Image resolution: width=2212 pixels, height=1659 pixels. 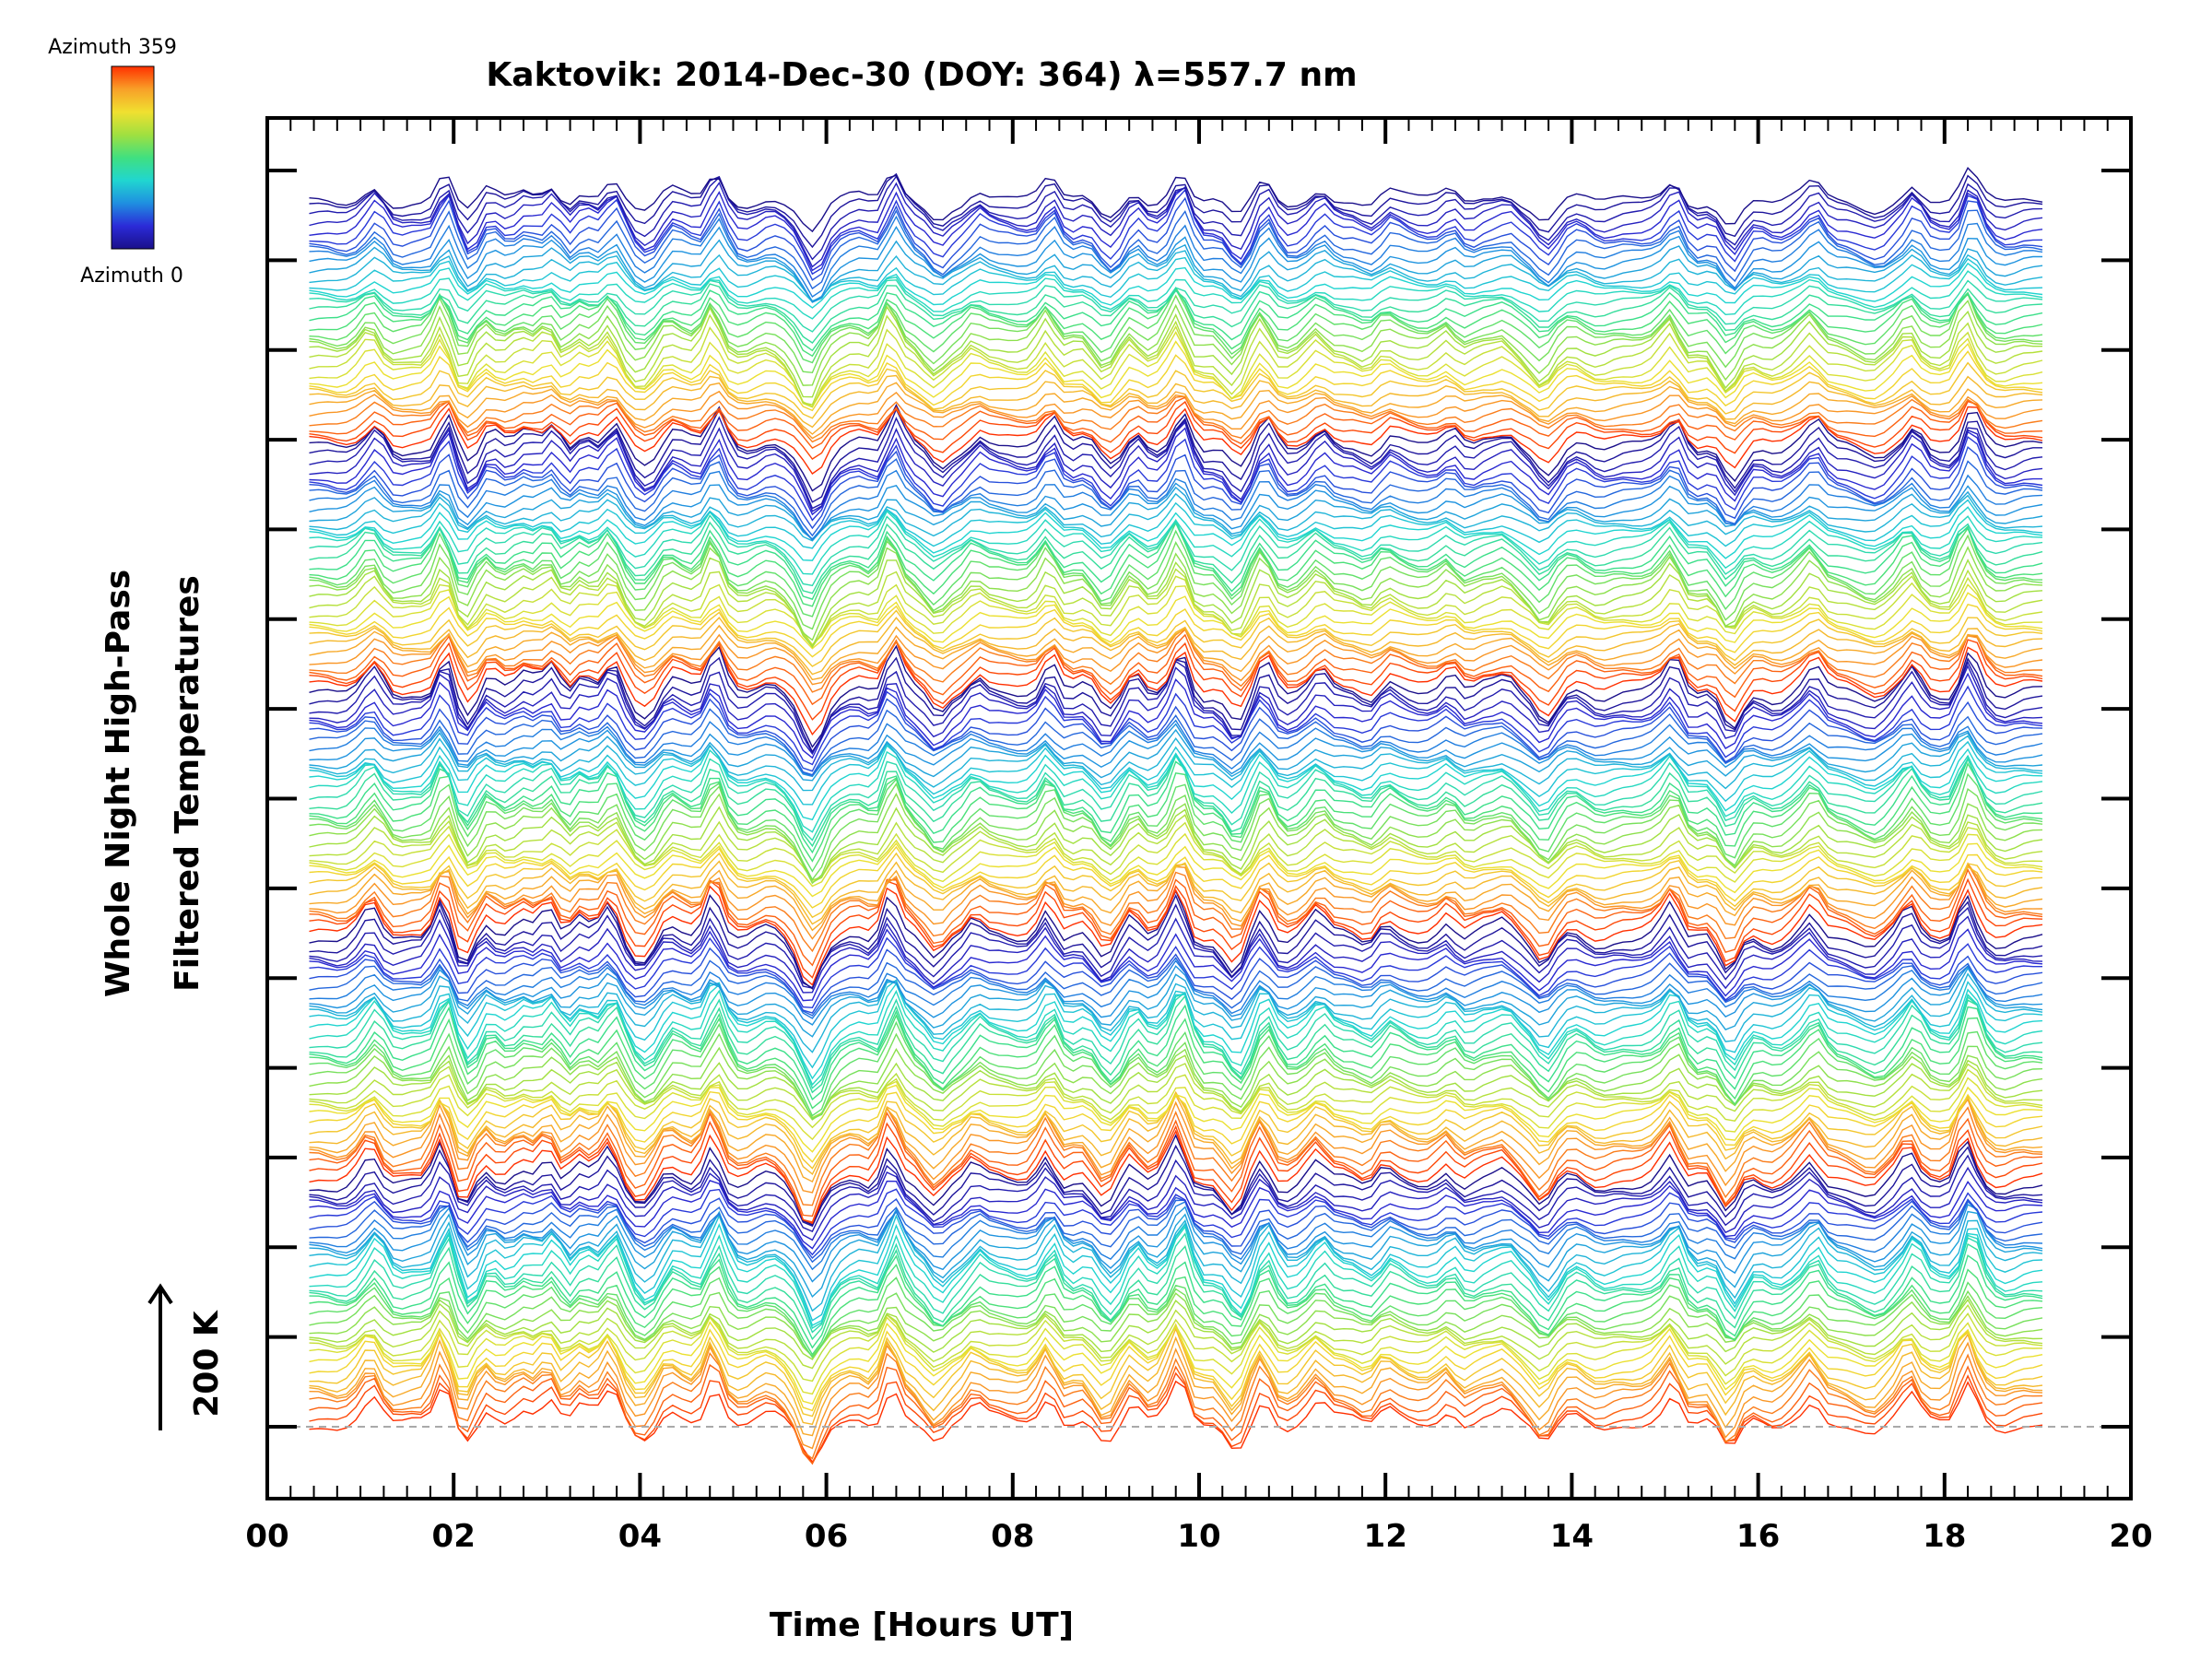 I want to click on colorbar: Azimuth 359 Azimuth 0, so click(x=115, y=162).